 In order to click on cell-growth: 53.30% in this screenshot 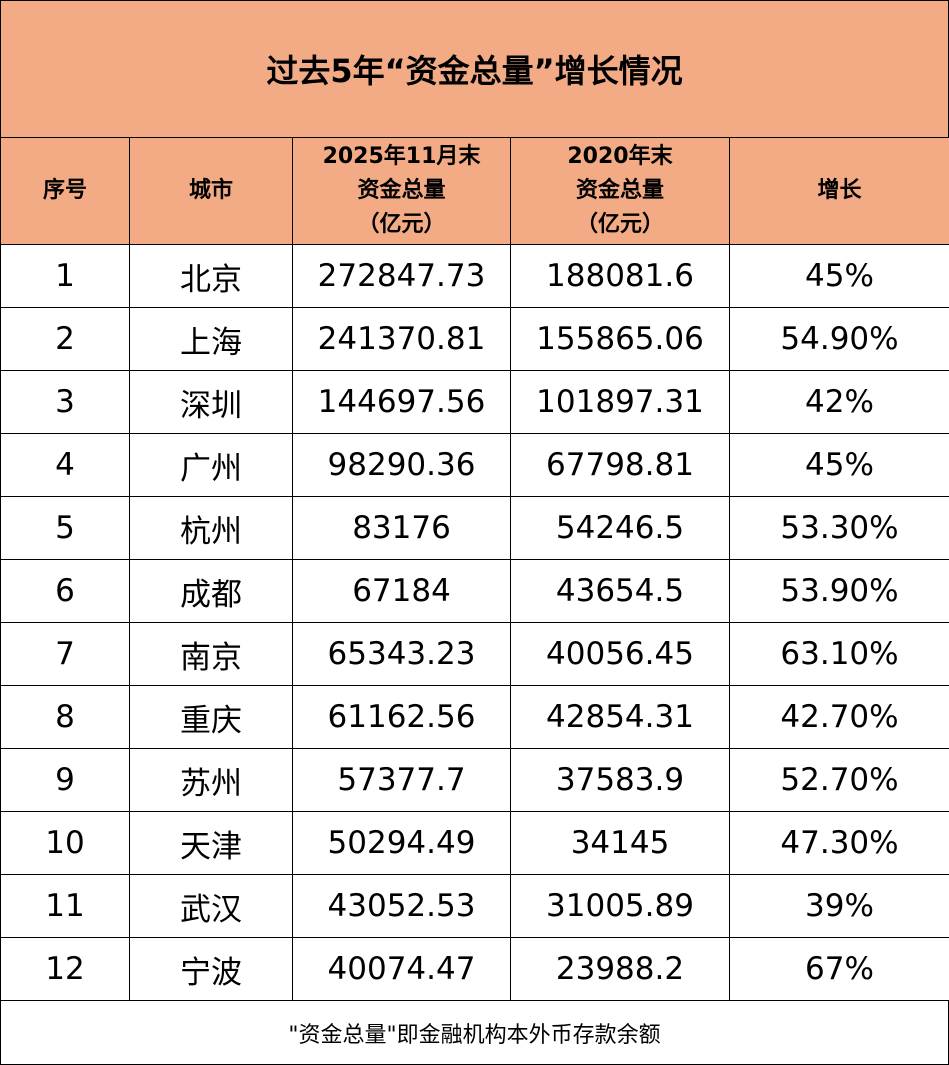, I will do `click(839, 528)`.